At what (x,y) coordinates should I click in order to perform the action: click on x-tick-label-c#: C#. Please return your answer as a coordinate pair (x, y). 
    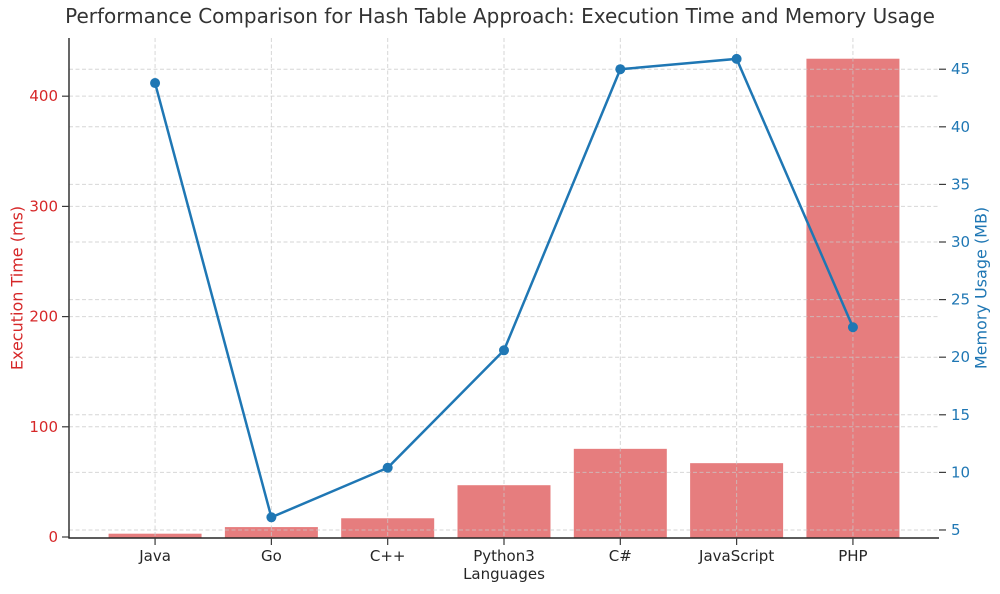
    Looking at the image, I should click on (620, 556).